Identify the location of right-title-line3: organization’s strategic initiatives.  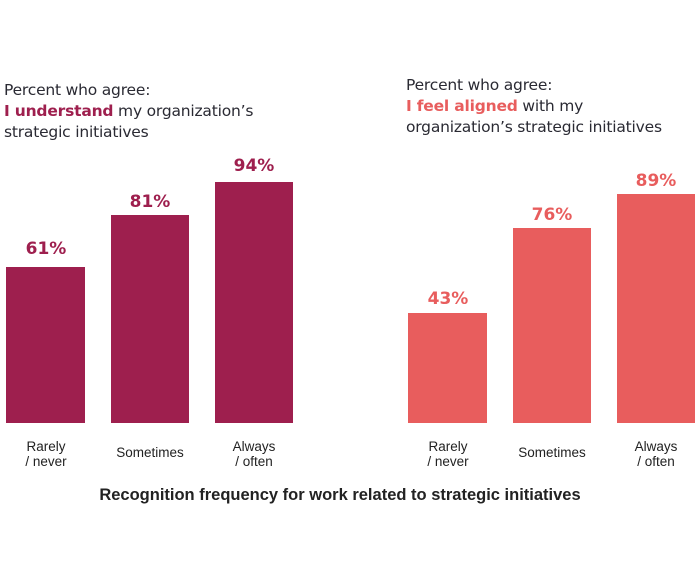
(534, 127).